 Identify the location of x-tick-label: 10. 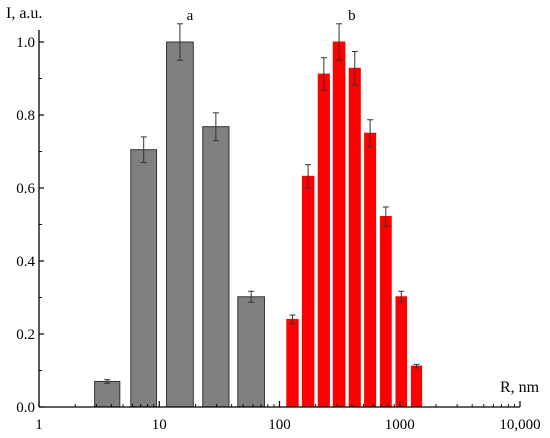
(159, 425).